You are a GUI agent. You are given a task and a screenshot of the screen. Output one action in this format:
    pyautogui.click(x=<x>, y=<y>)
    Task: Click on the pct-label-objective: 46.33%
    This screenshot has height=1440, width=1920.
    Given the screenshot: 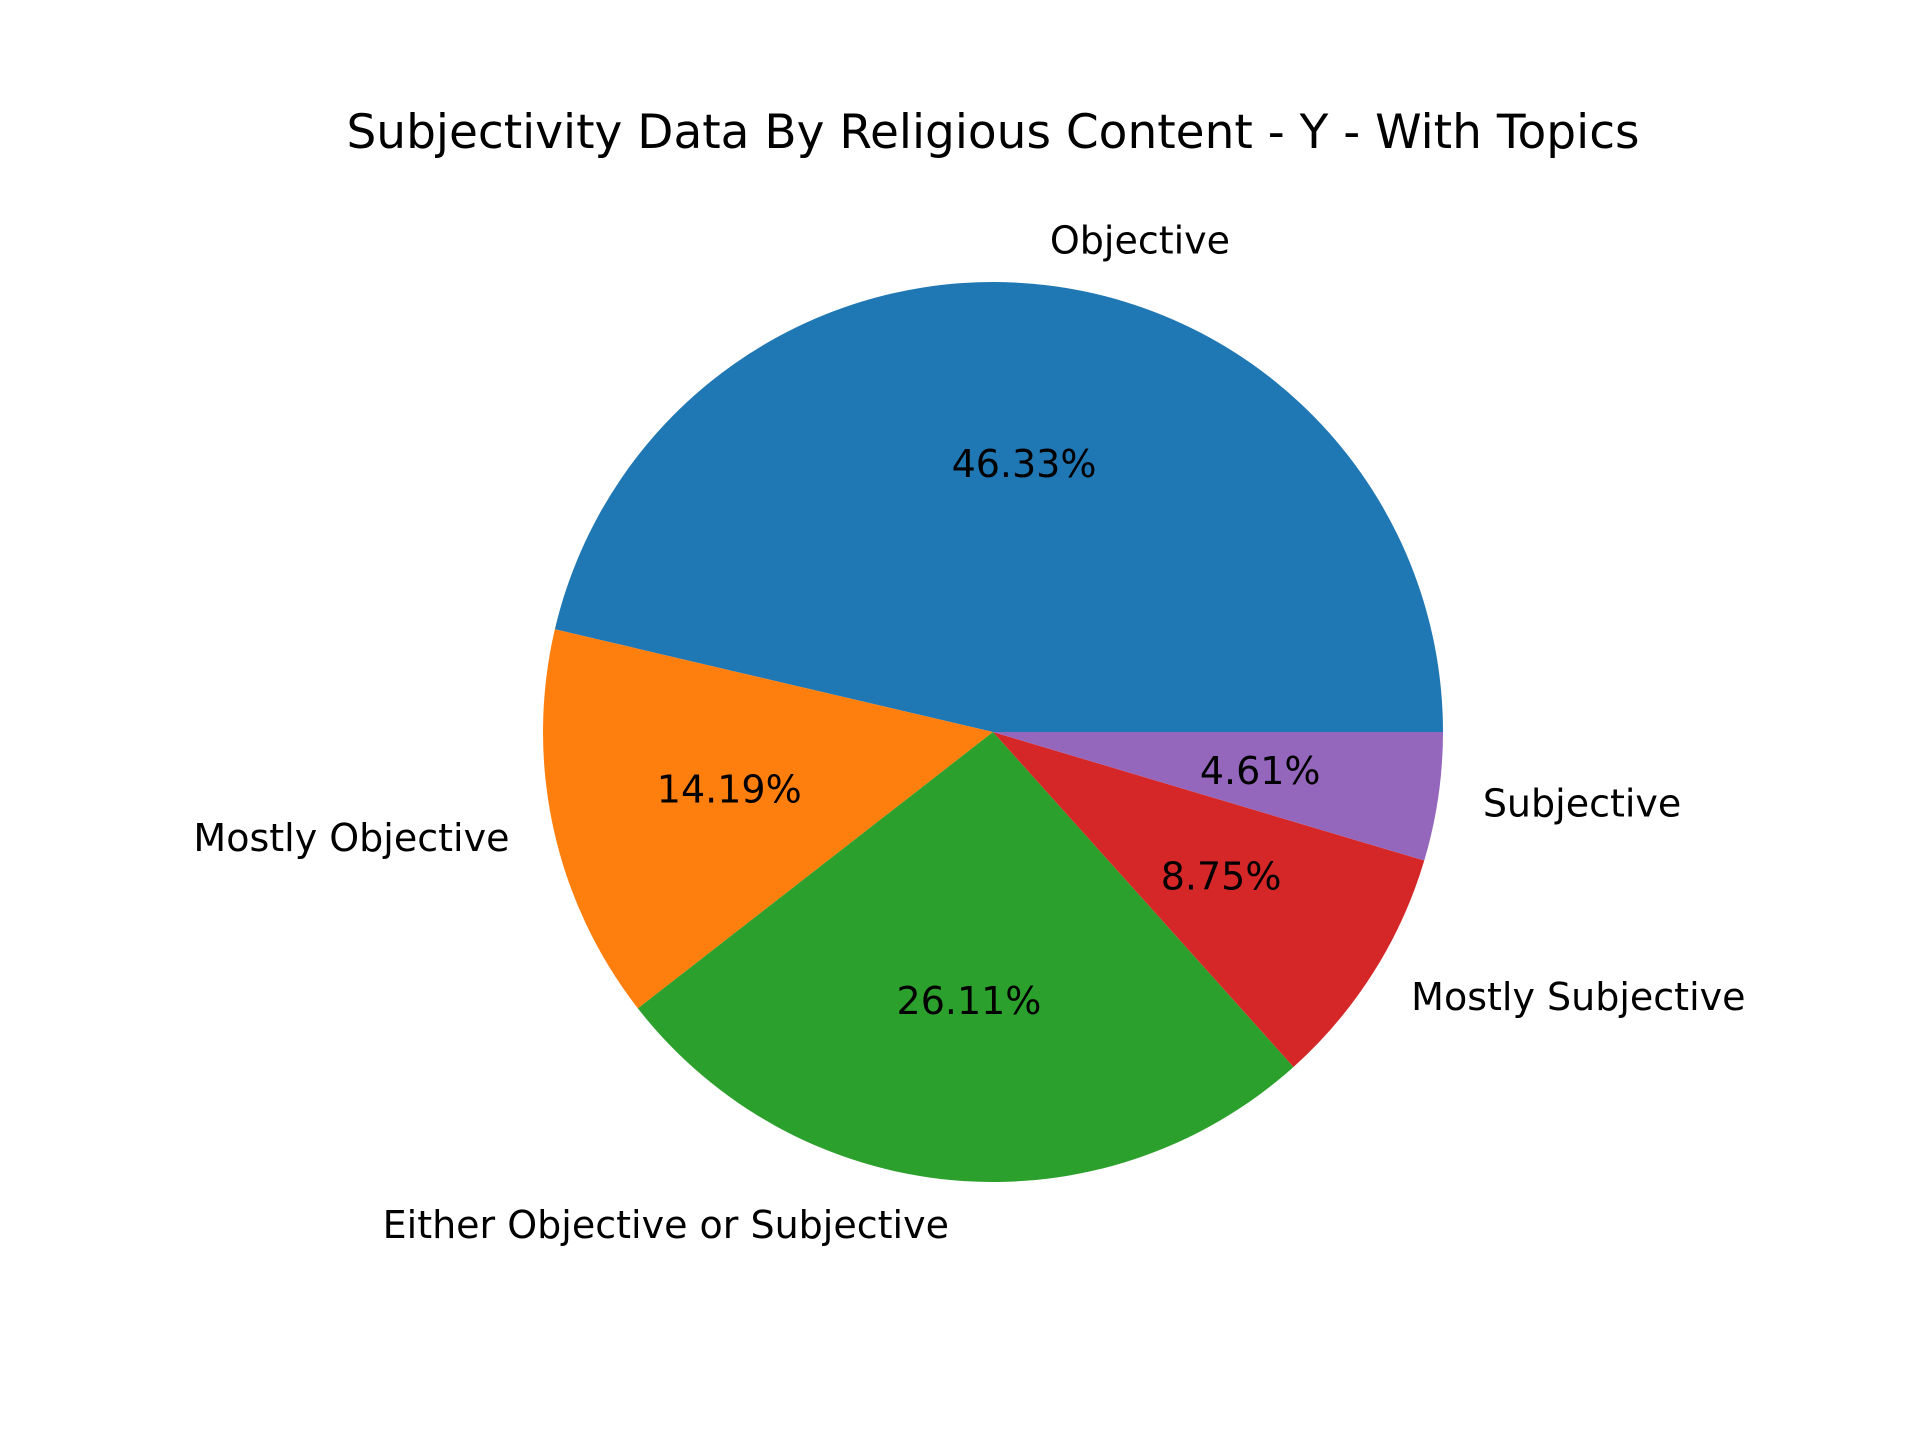 What is the action you would take?
    pyautogui.click(x=1024, y=464)
    